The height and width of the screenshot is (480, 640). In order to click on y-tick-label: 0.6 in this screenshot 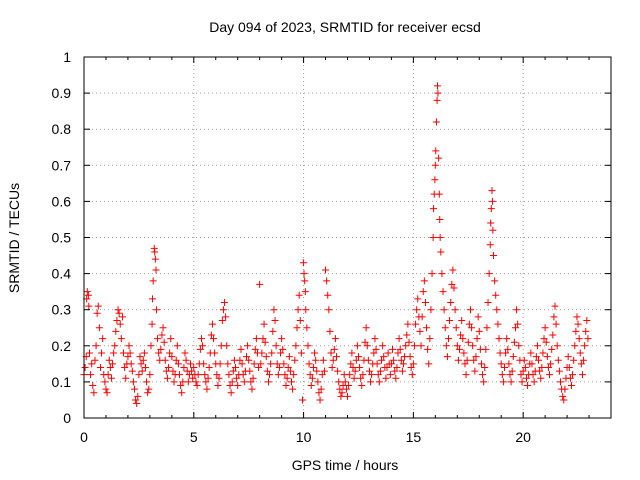, I will do `click(62, 201)`.